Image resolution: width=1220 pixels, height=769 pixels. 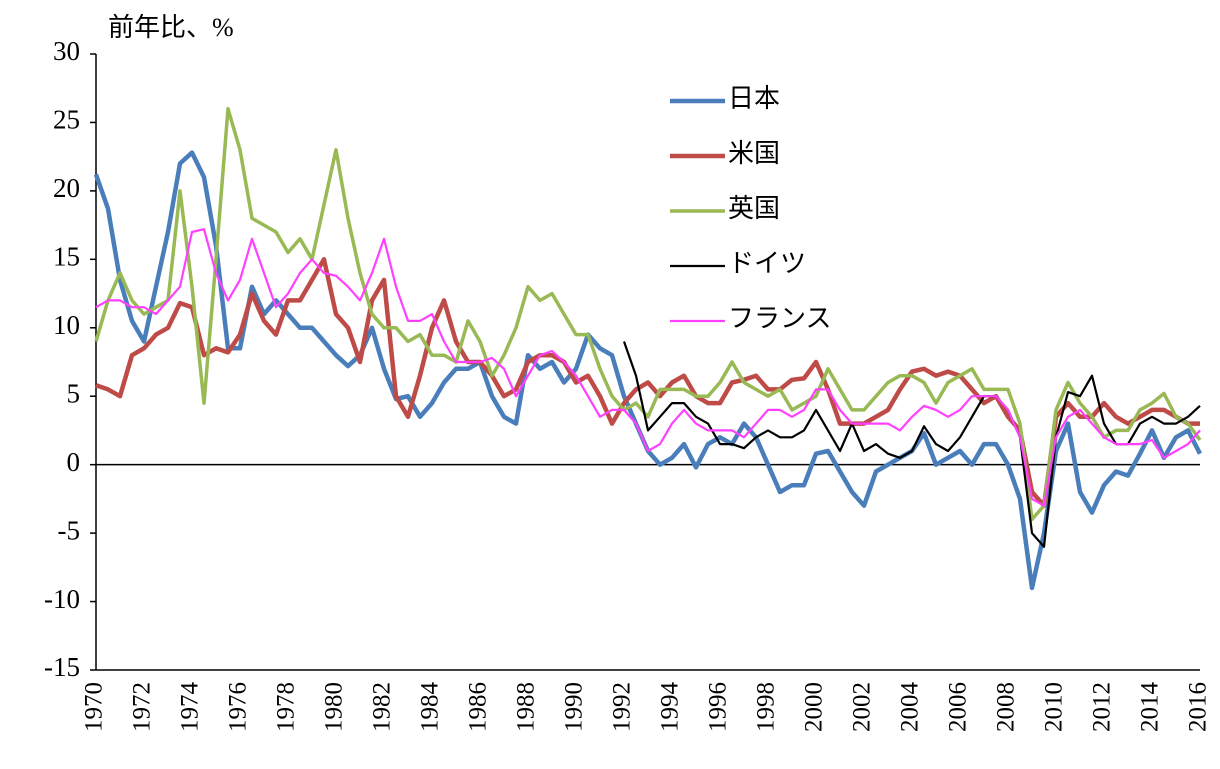 What do you see at coordinates (66, 257) in the screenshot?
I see `y-tick-label: 15` at bounding box center [66, 257].